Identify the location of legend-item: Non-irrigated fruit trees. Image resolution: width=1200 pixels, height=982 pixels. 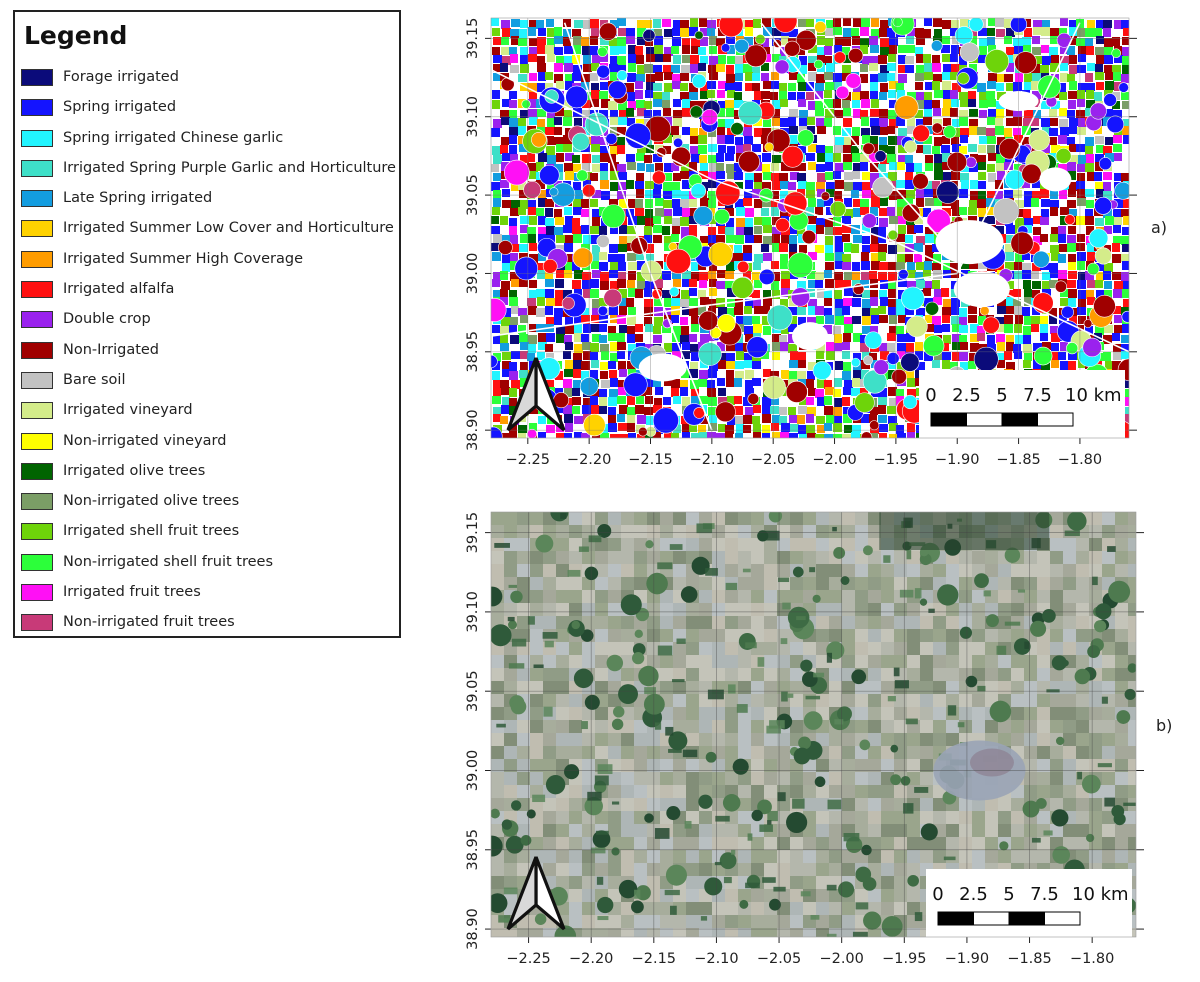
(208, 627).